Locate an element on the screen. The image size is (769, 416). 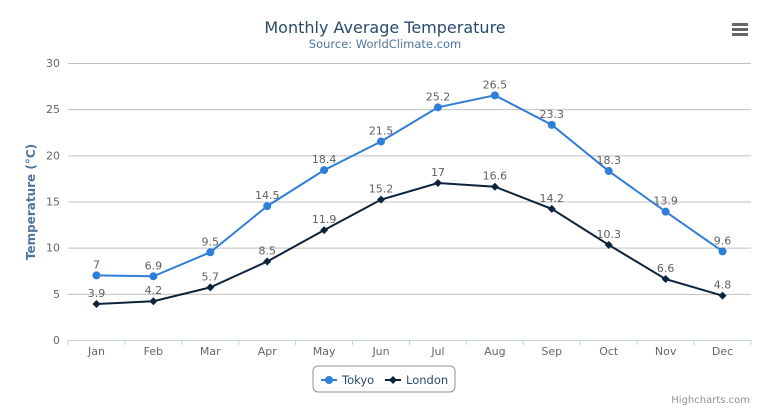
data-label-london: 17 is located at coordinates (438, 172).